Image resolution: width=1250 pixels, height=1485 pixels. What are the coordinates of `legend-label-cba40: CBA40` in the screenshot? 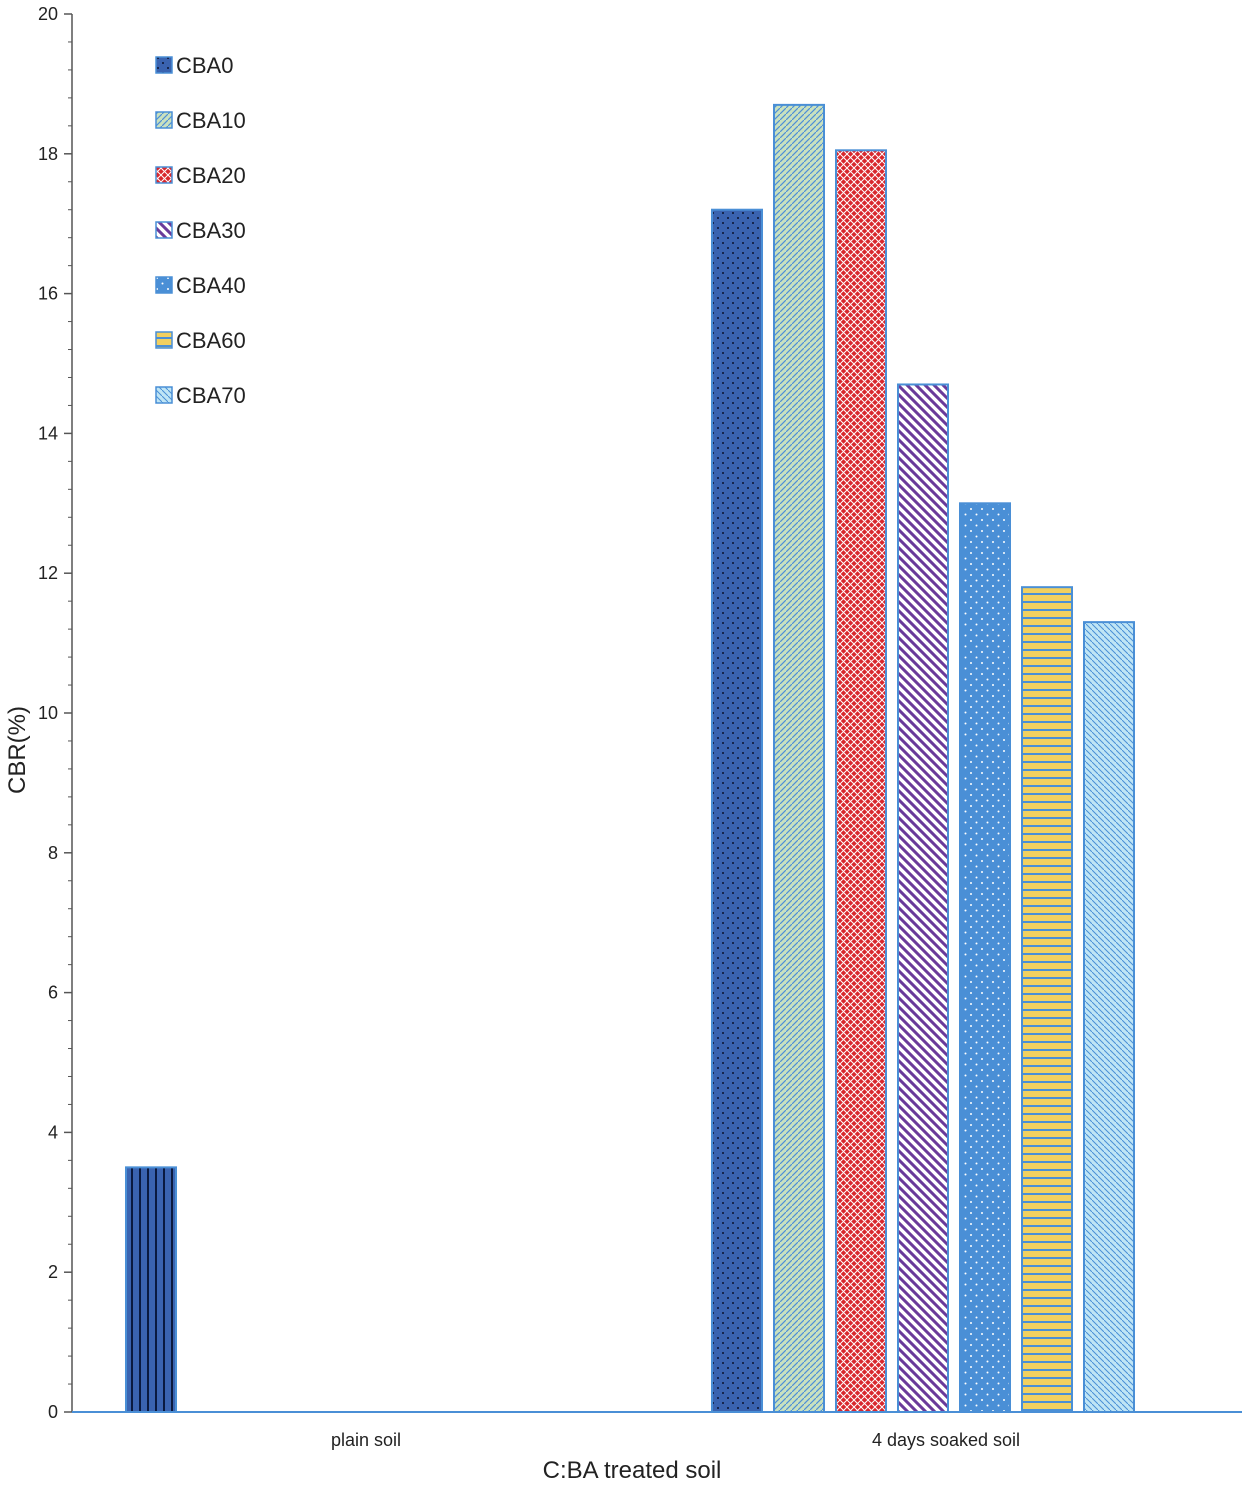 It's located at (211, 285).